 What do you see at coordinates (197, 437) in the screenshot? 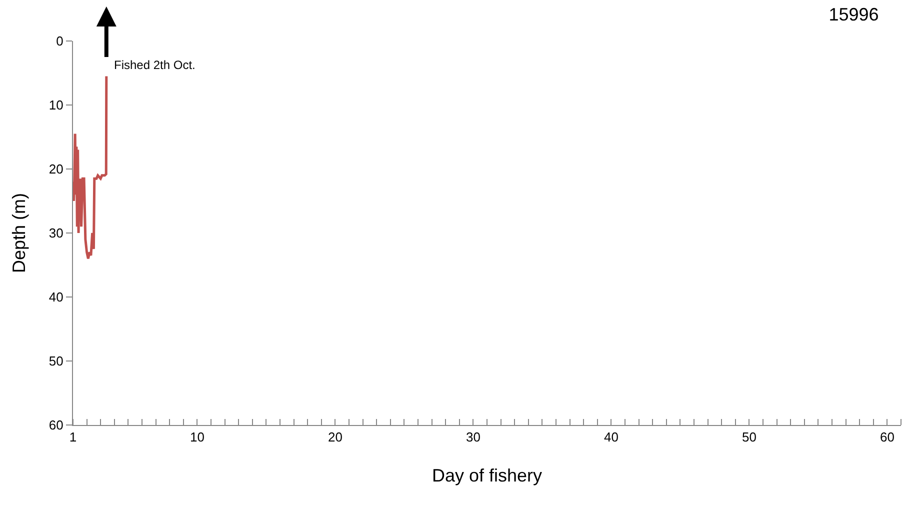
I see `x-tick-label: 10` at bounding box center [197, 437].